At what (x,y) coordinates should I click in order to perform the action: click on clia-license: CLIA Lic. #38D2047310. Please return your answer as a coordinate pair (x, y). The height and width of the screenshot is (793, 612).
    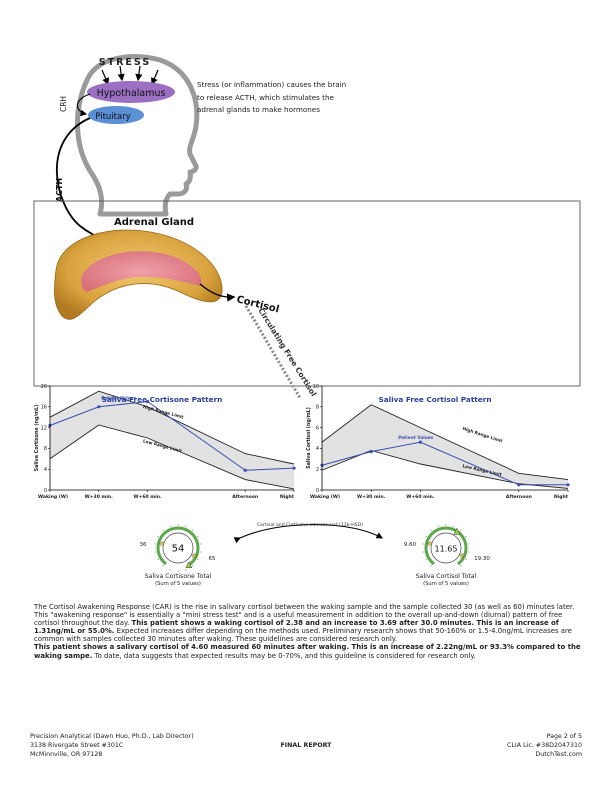
    Looking at the image, I should click on (544, 745).